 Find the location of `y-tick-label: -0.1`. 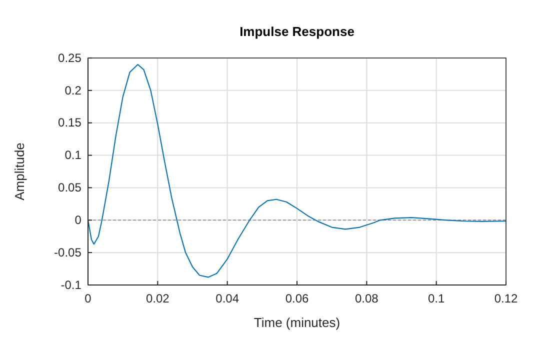

y-tick-label: -0.1 is located at coordinates (71, 285).